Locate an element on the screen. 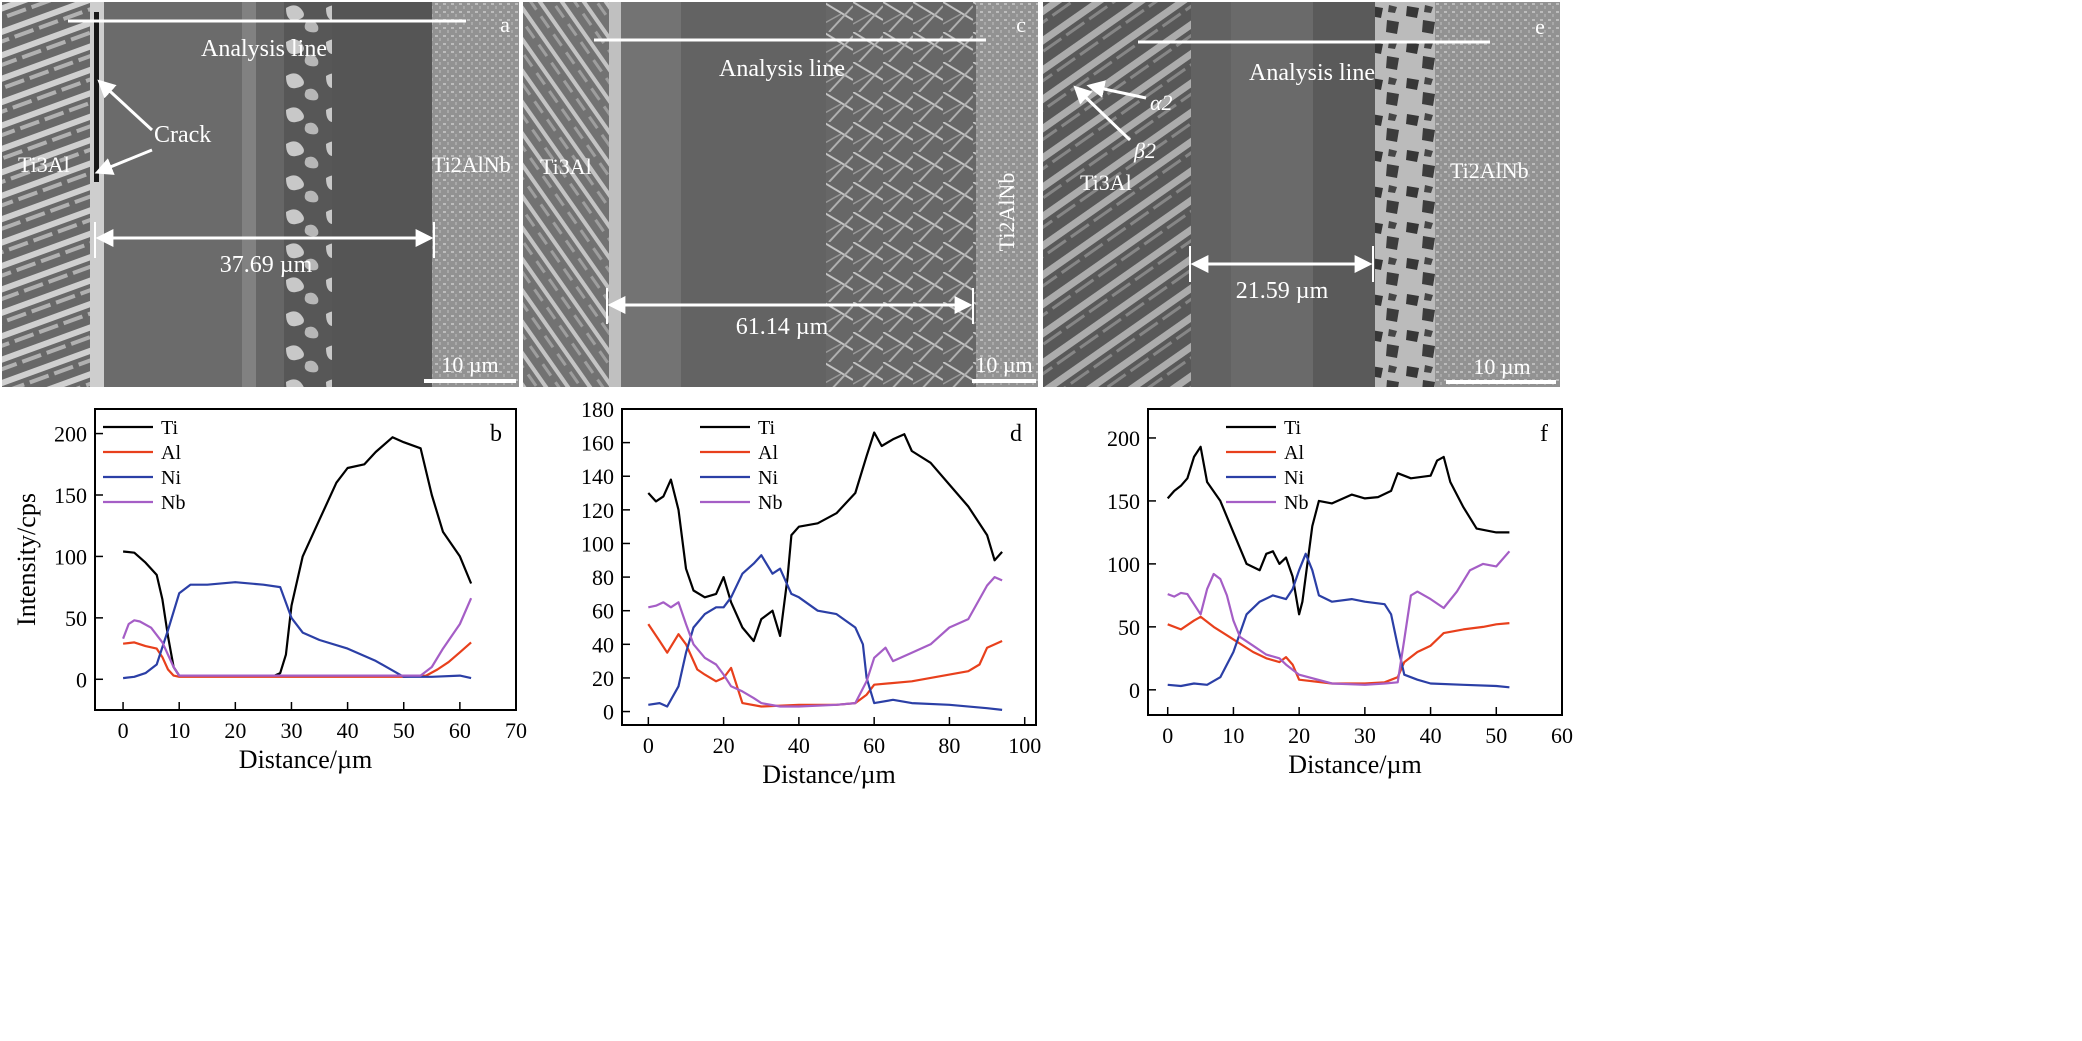 The width and height of the screenshot is (2082, 1041). crack-arrow-lower is located at coordinates (123, 161).